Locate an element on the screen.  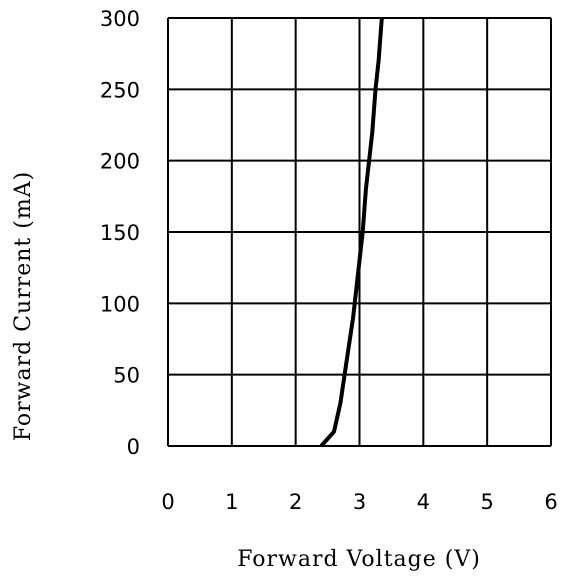
series-layer is located at coordinates (351, 232).